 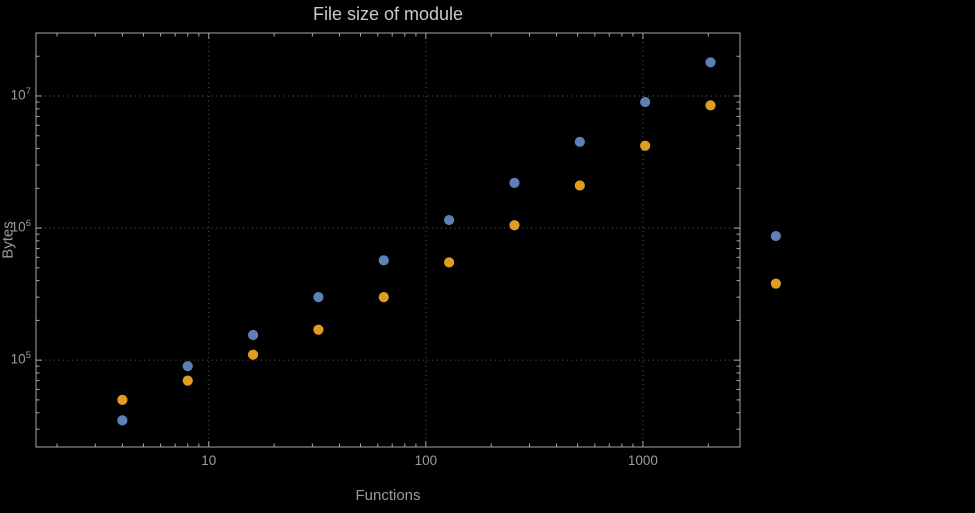 What do you see at coordinates (388, 14) in the screenshot?
I see `chart-title: File size of module` at bounding box center [388, 14].